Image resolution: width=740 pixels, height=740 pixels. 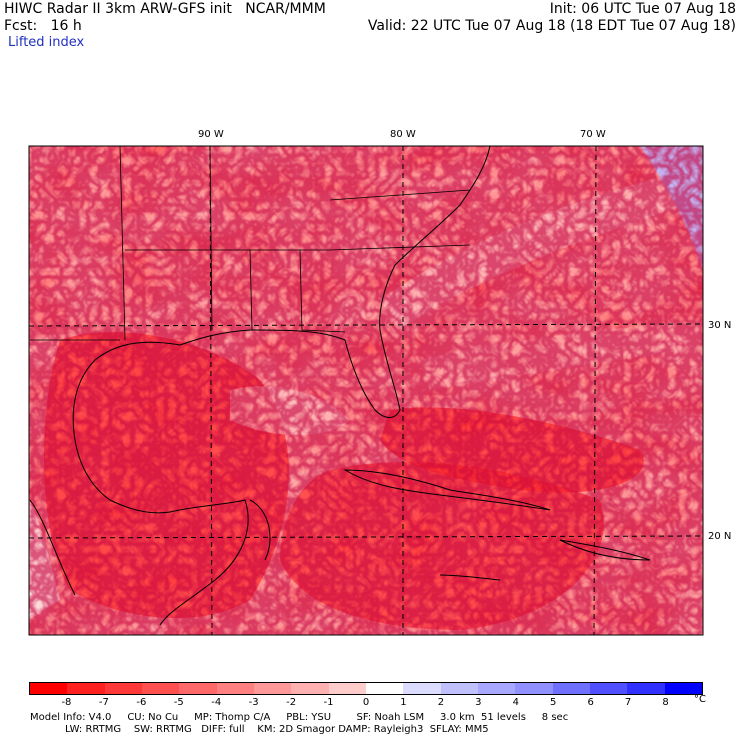 What do you see at coordinates (141, 702) in the screenshot?
I see `colorbar-tick-label: -6` at bounding box center [141, 702].